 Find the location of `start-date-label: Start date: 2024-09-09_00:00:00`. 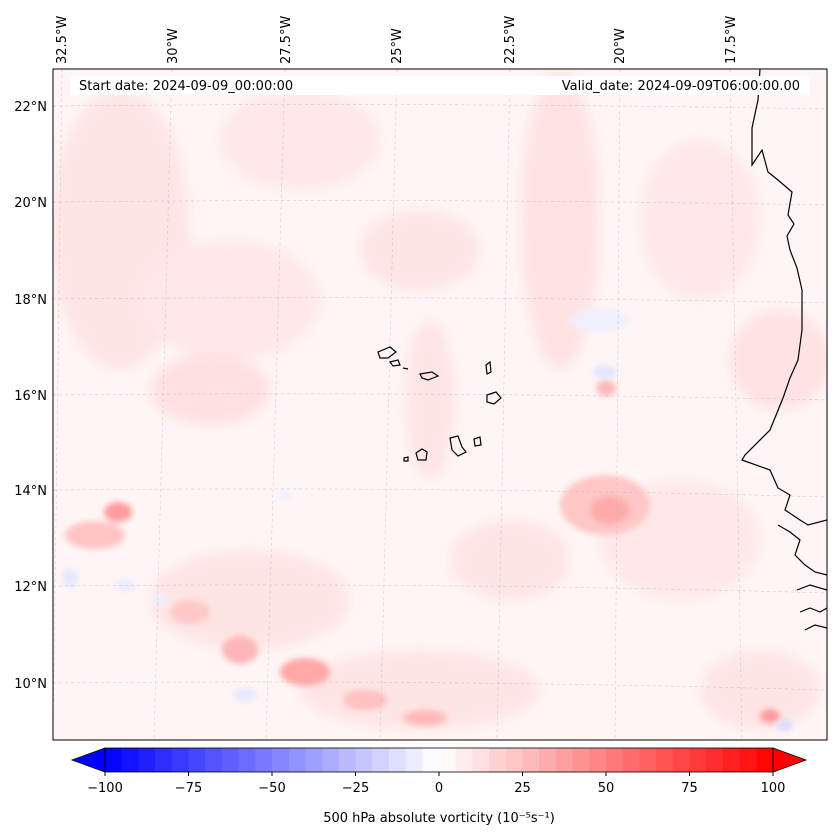

start-date-label: Start date: 2024-09-09_00:00:00 is located at coordinates (186, 86).